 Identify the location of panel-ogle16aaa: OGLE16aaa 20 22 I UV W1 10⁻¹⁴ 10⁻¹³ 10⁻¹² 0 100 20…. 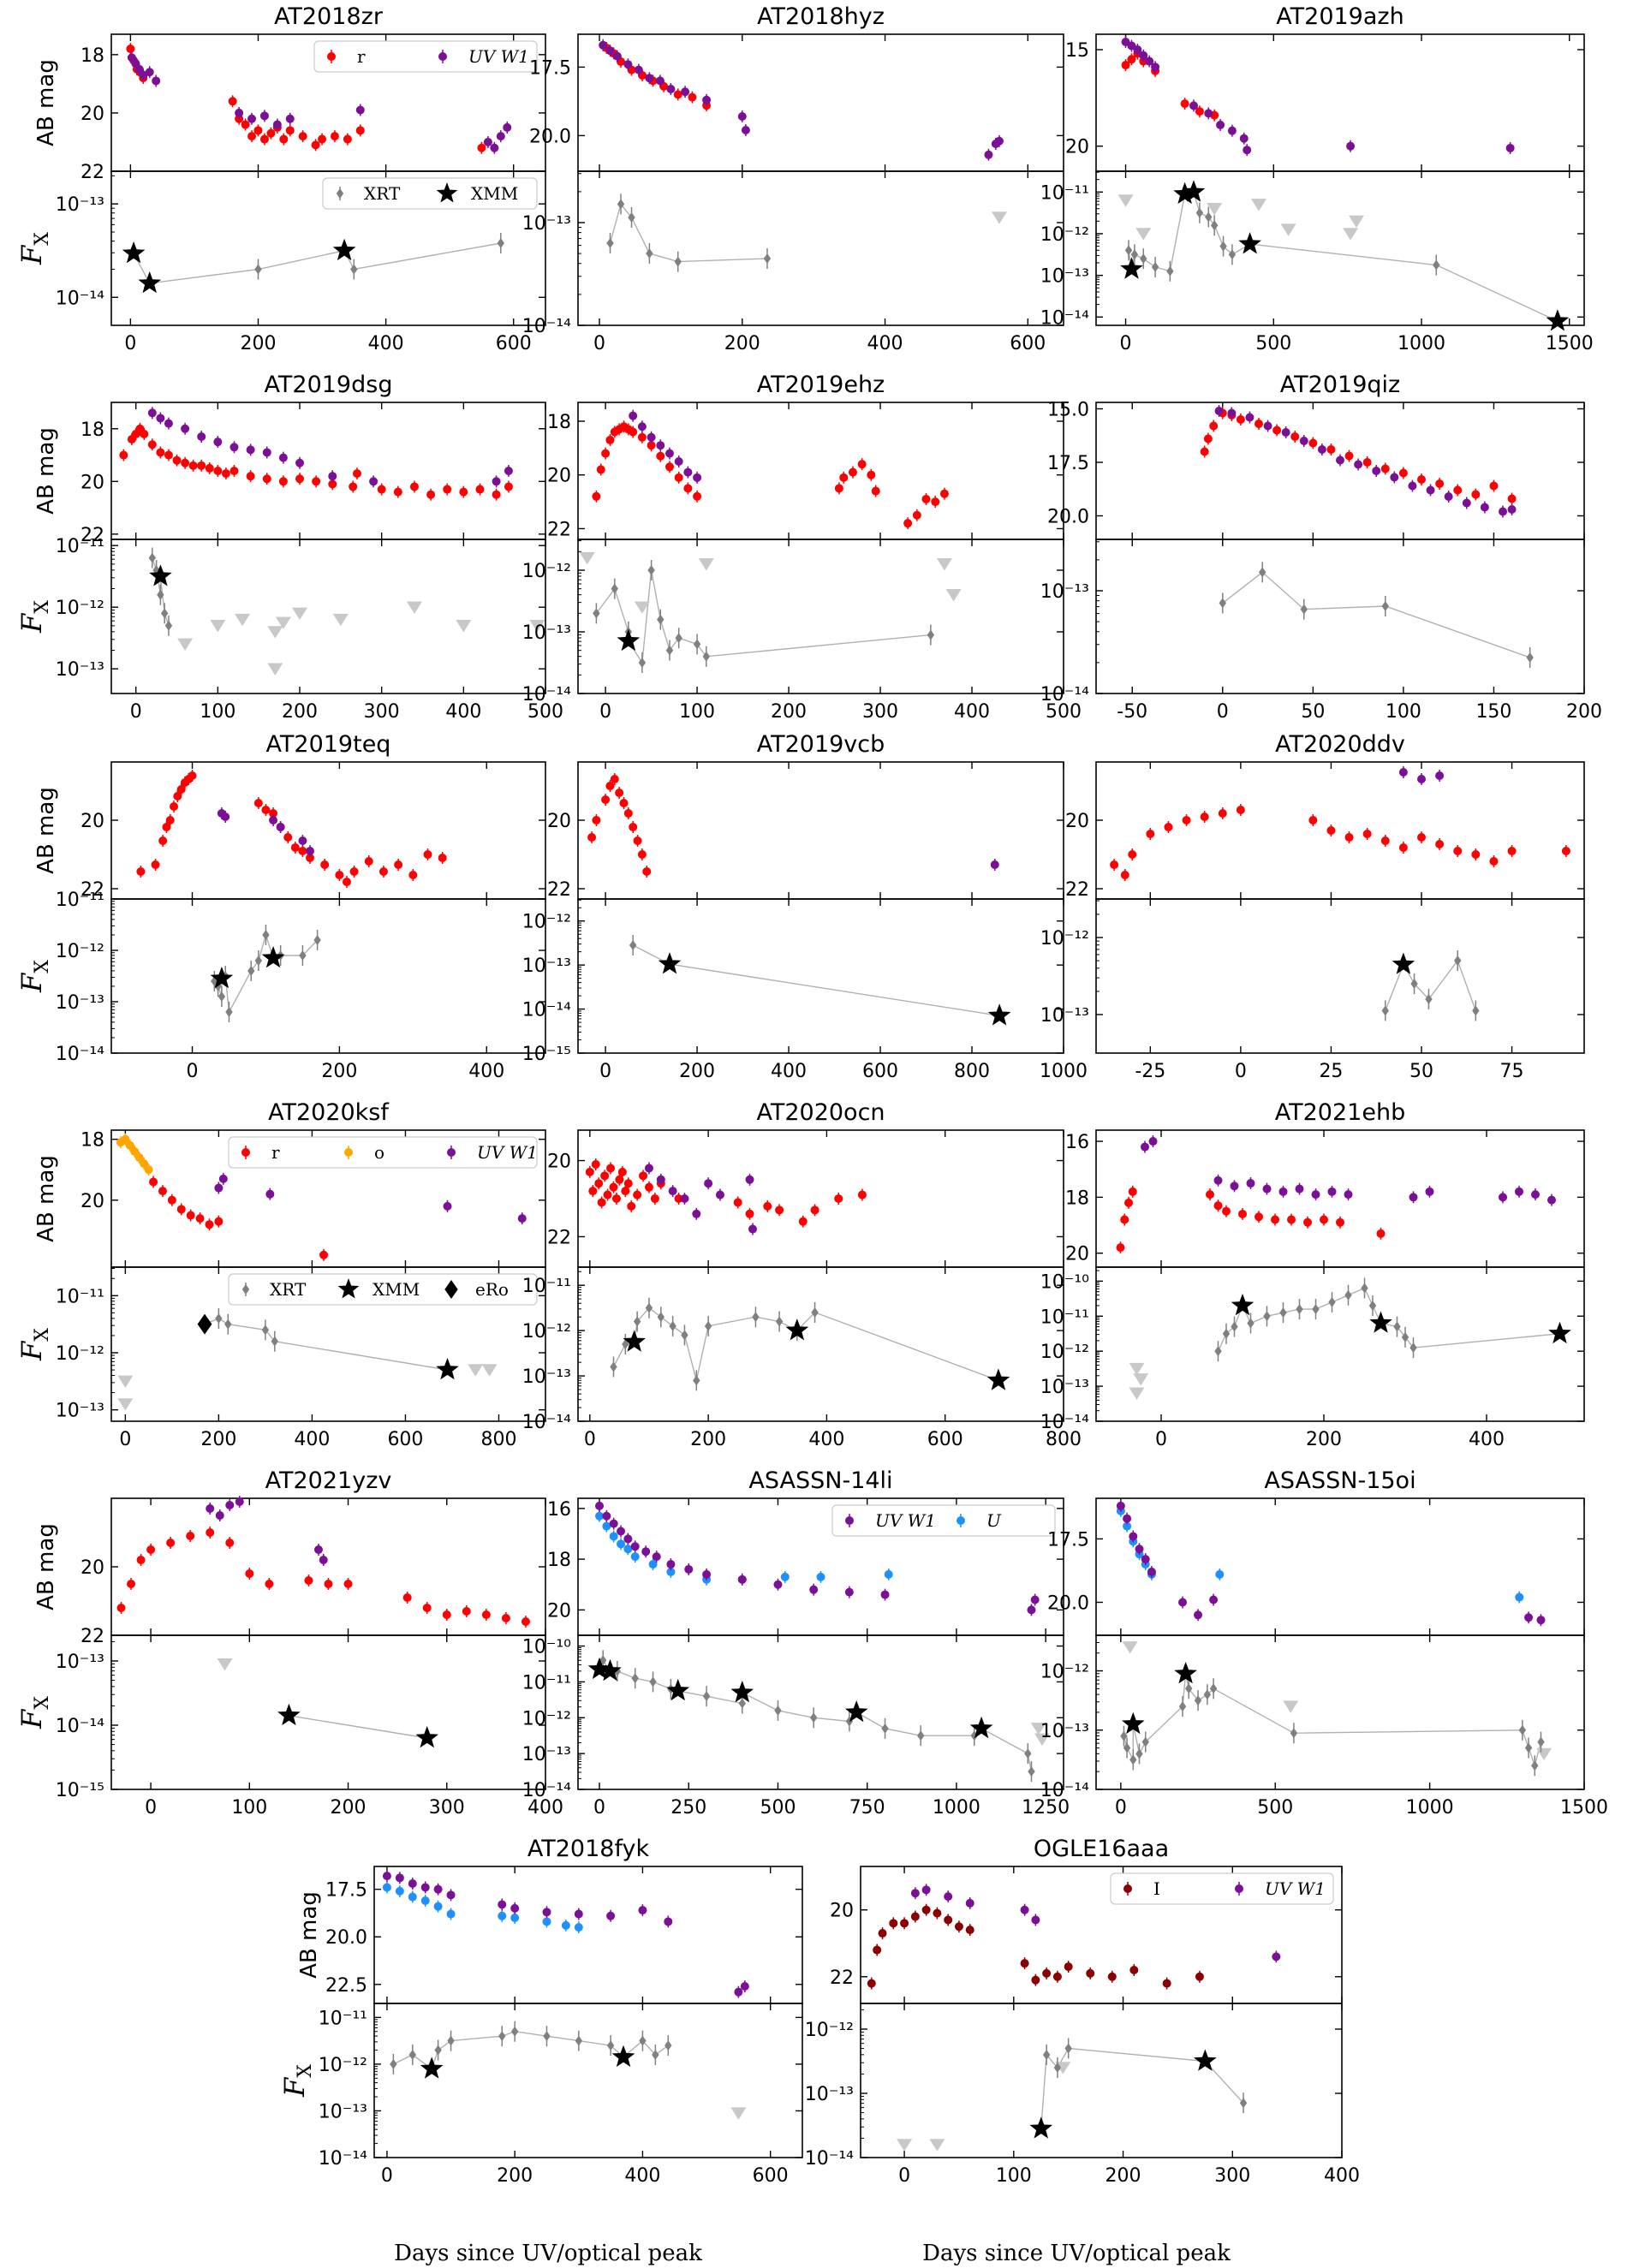
(1082, 2011).